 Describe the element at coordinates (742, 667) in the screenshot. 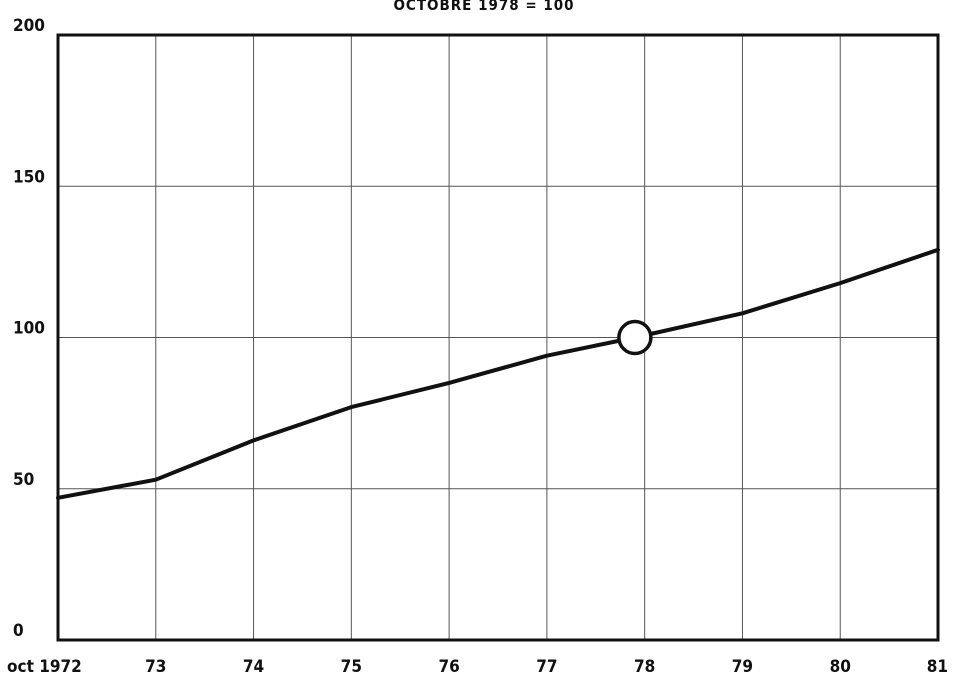

I see `x-tick-label: 79` at that location.